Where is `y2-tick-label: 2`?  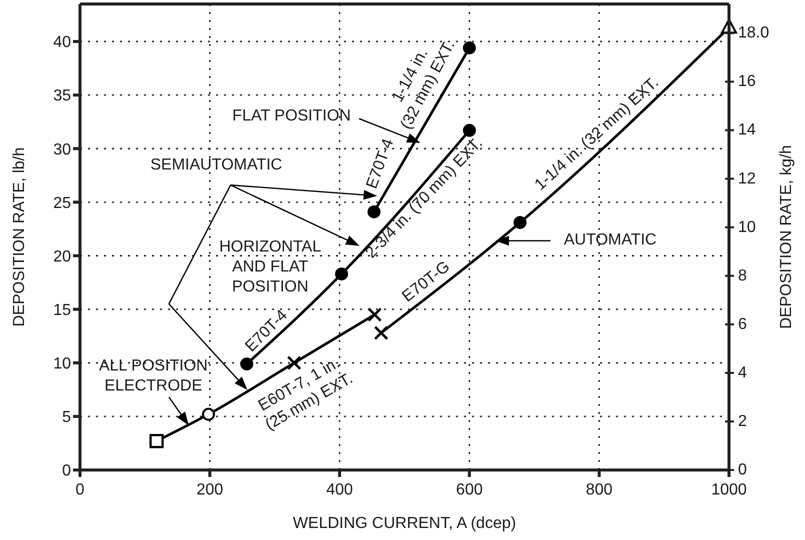
y2-tick-label: 2 is located at coordinates (742, 421).